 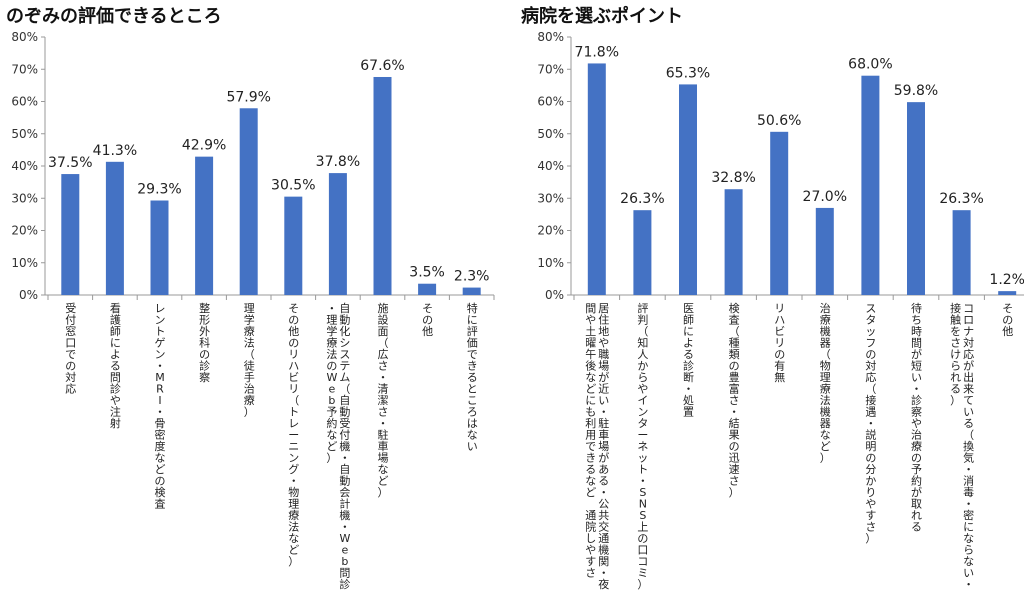 I want to click on y-tick-label: 60%, so click(x=24, y=102).